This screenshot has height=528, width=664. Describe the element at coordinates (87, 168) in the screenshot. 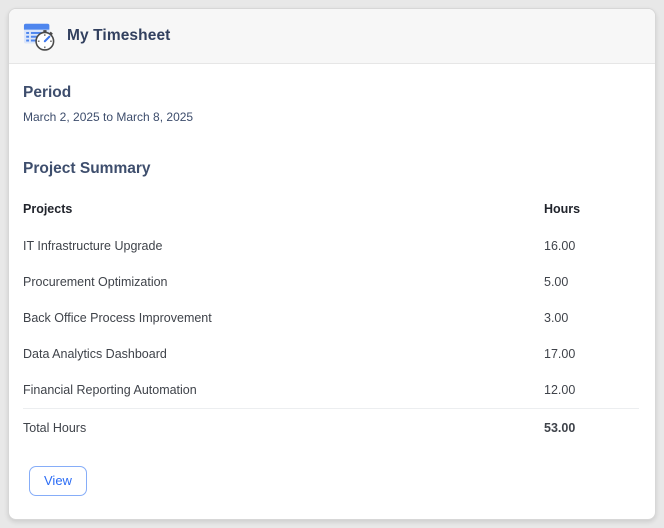

I see `project-summary-heading: Project Summary` at that location.